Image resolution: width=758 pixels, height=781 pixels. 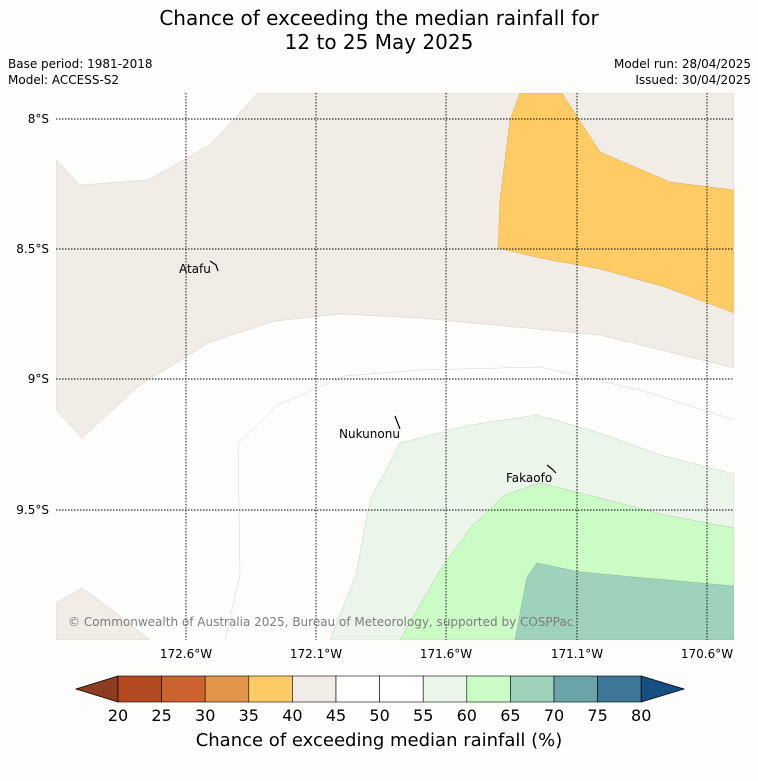 I want to click on atolls, so click(x=383, y=367).